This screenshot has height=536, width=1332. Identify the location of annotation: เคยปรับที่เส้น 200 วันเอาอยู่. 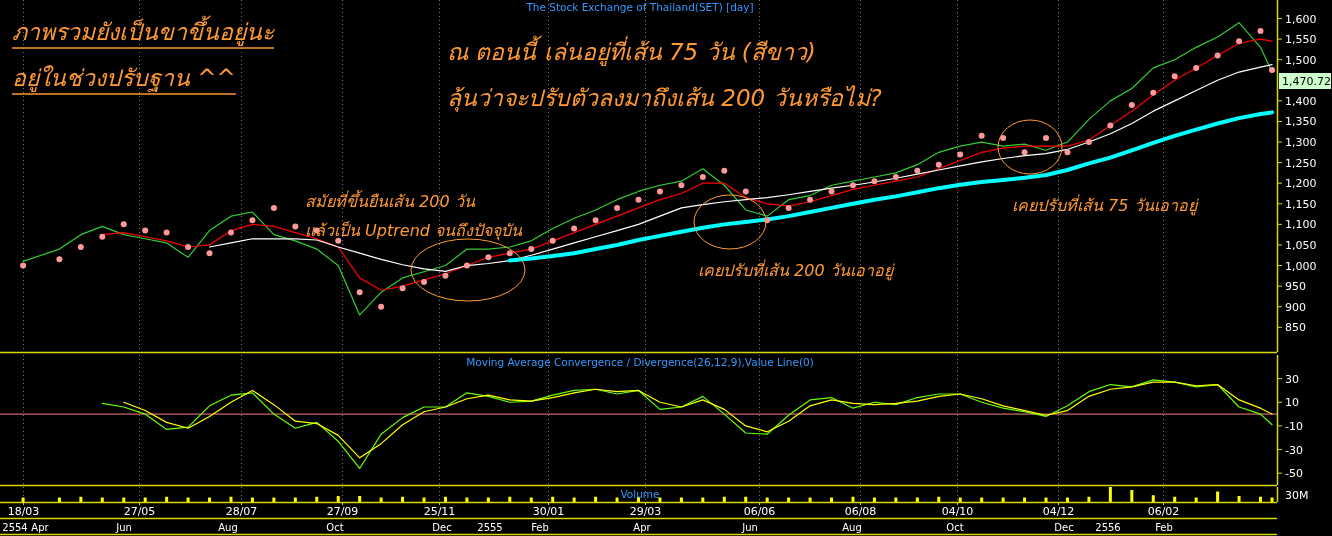
(796, 270).